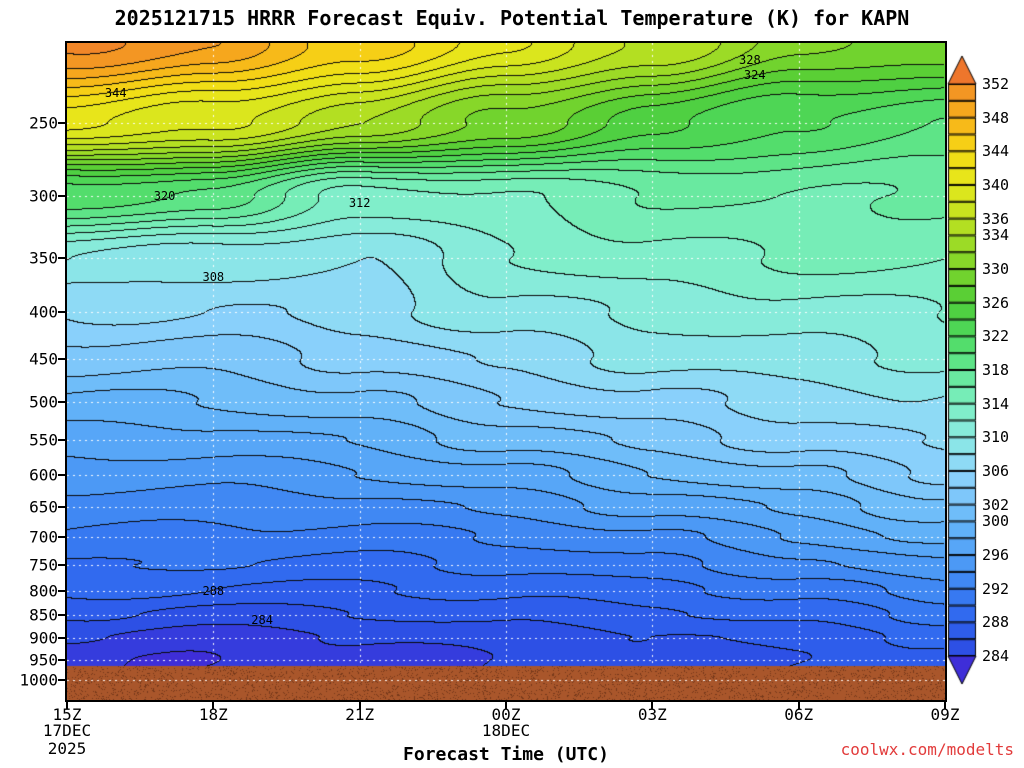  I want to click on x-tick-label: 18Z, so click(213, 714).